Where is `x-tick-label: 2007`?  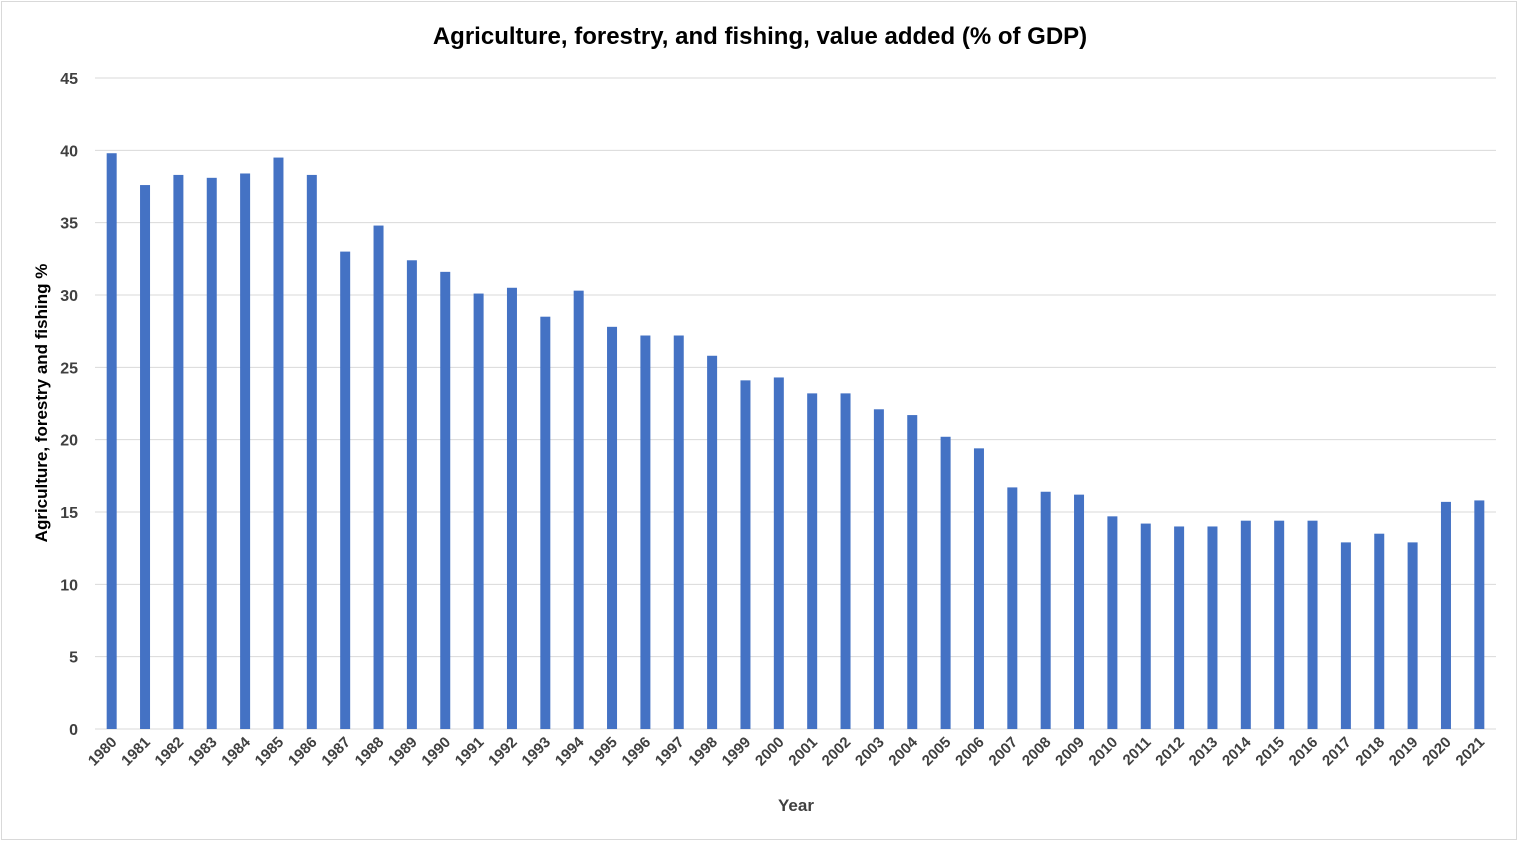 x-tick-label: 2007 is located at coordinates (1004, 752).